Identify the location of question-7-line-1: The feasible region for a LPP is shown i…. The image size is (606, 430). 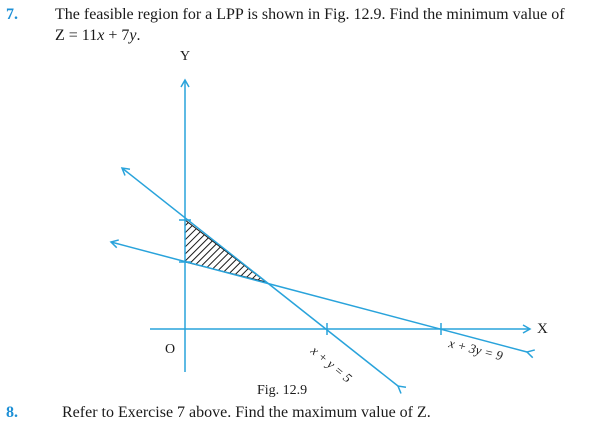
(310, 14).